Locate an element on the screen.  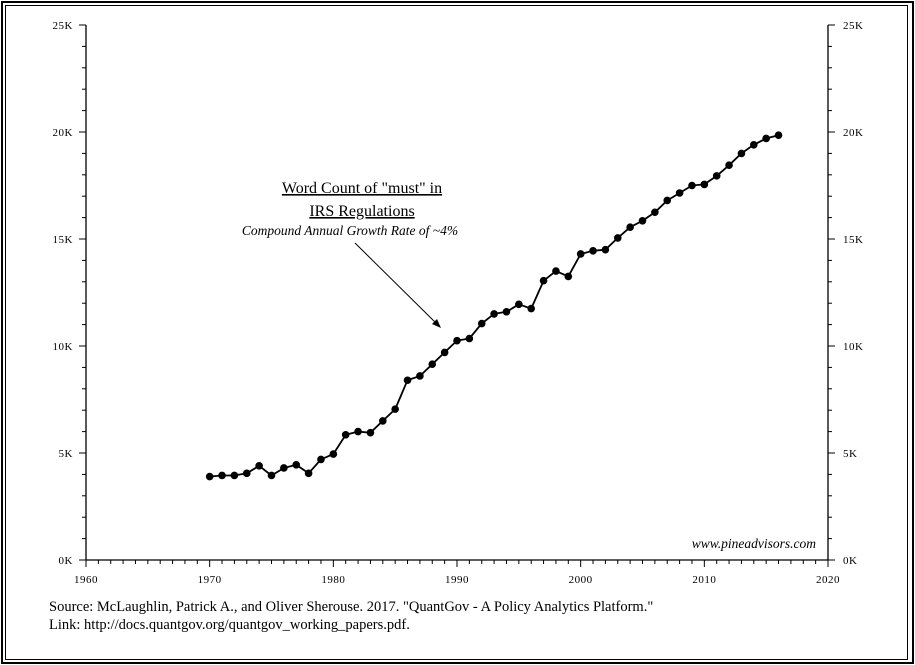
watermark-text: www.pineadvisors.com is located at coordinates (754, 543).